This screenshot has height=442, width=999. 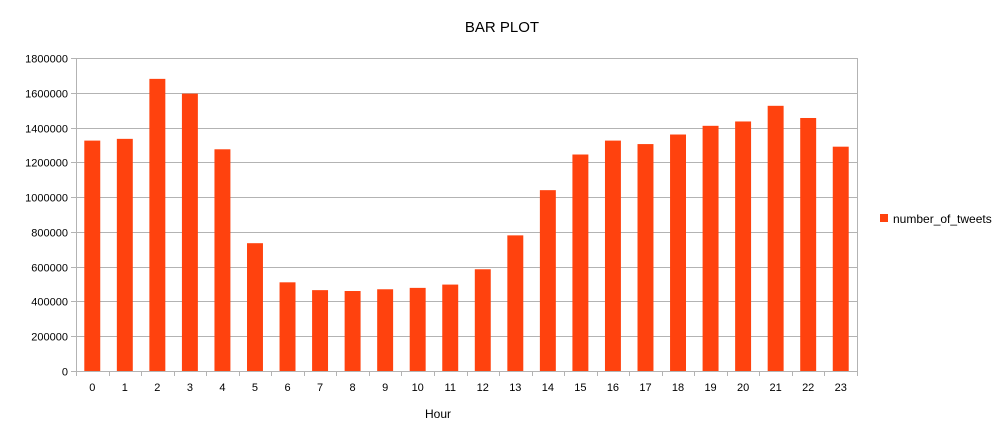 I want to click on x-tick-label: 18, so click(x=678, y=388).